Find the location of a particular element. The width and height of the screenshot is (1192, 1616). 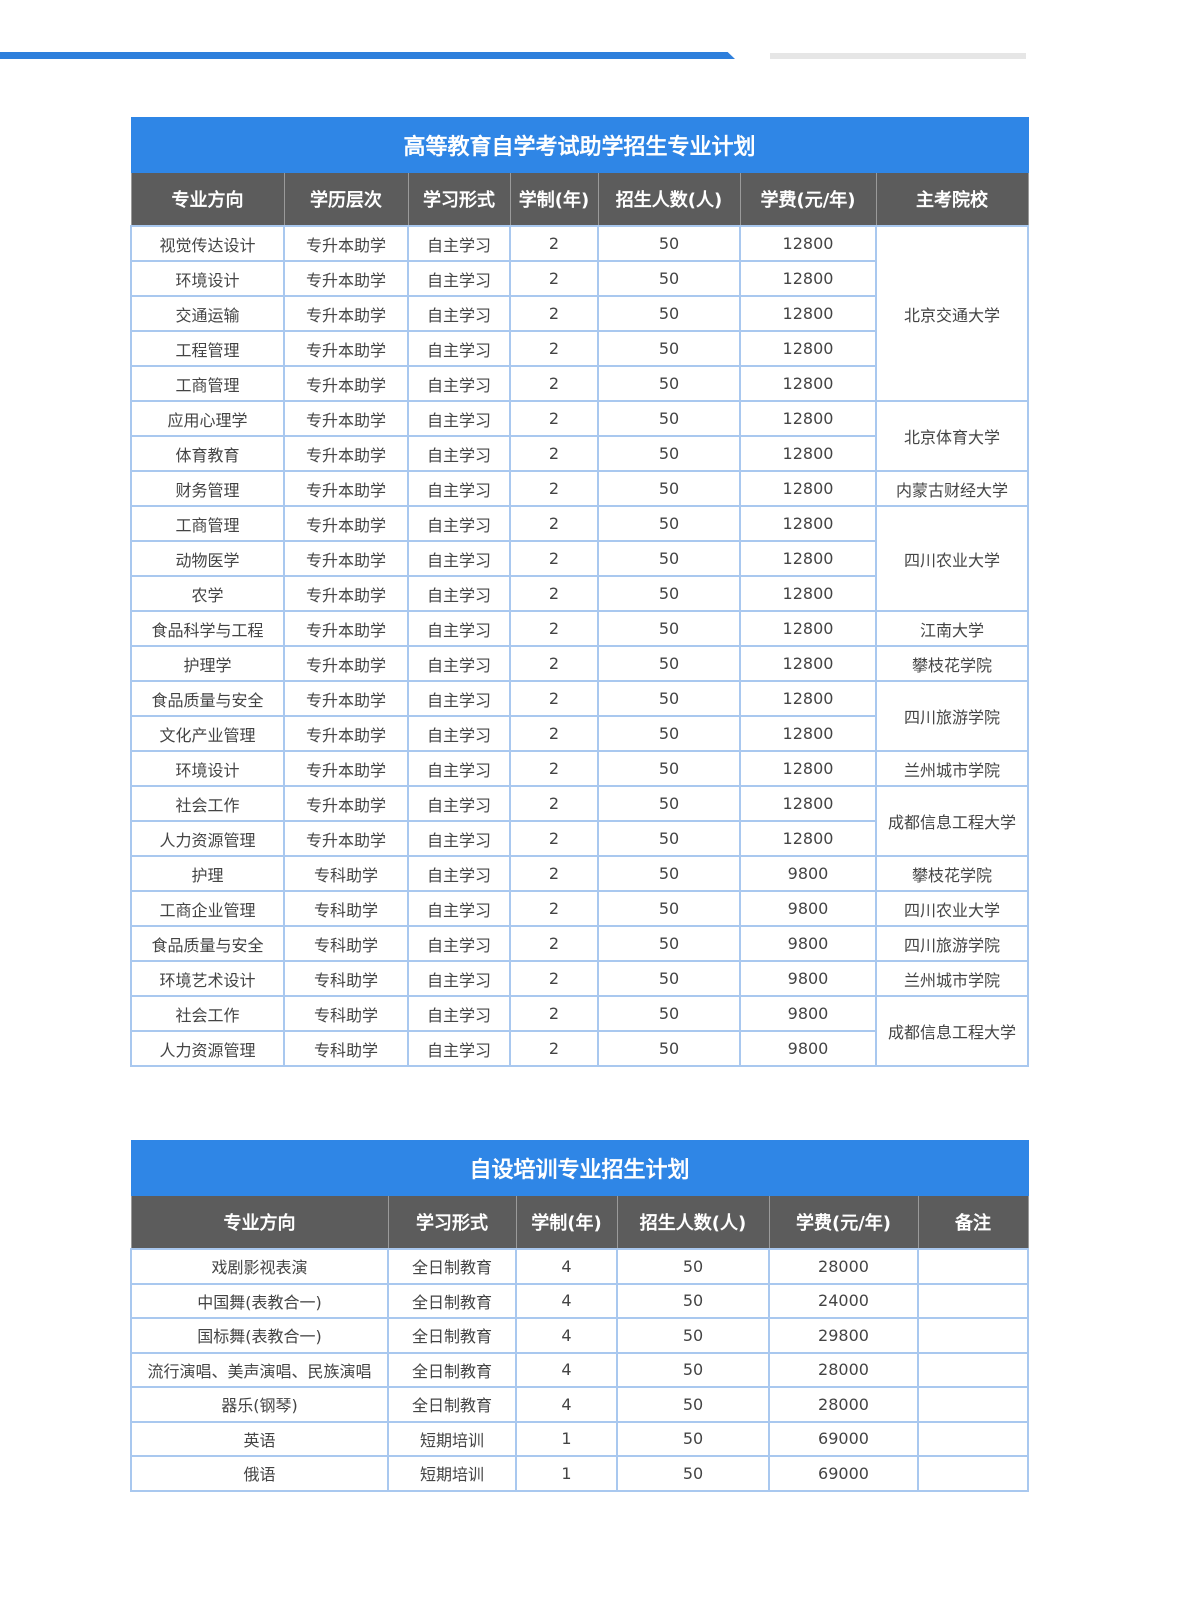

table-row: 食品质量与安全 专科助学 自主学习 2 50 9800 四川旅游学院 is located at coordinates (580, 943).